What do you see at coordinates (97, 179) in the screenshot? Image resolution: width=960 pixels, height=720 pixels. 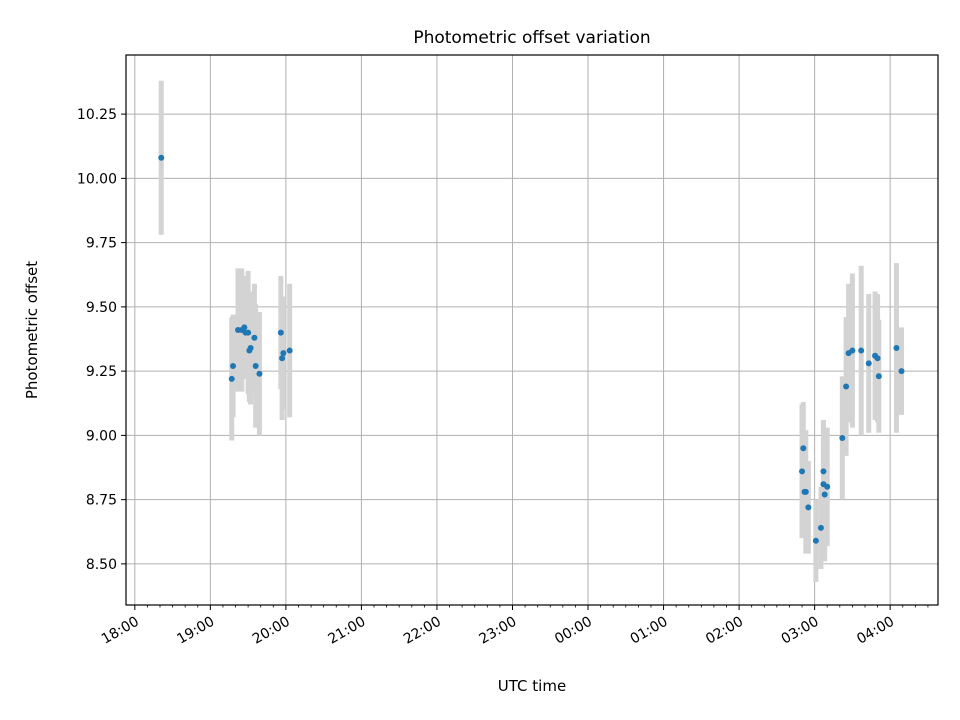 I see `y-tick-label: 10.00` at bounding box center [97, 179].